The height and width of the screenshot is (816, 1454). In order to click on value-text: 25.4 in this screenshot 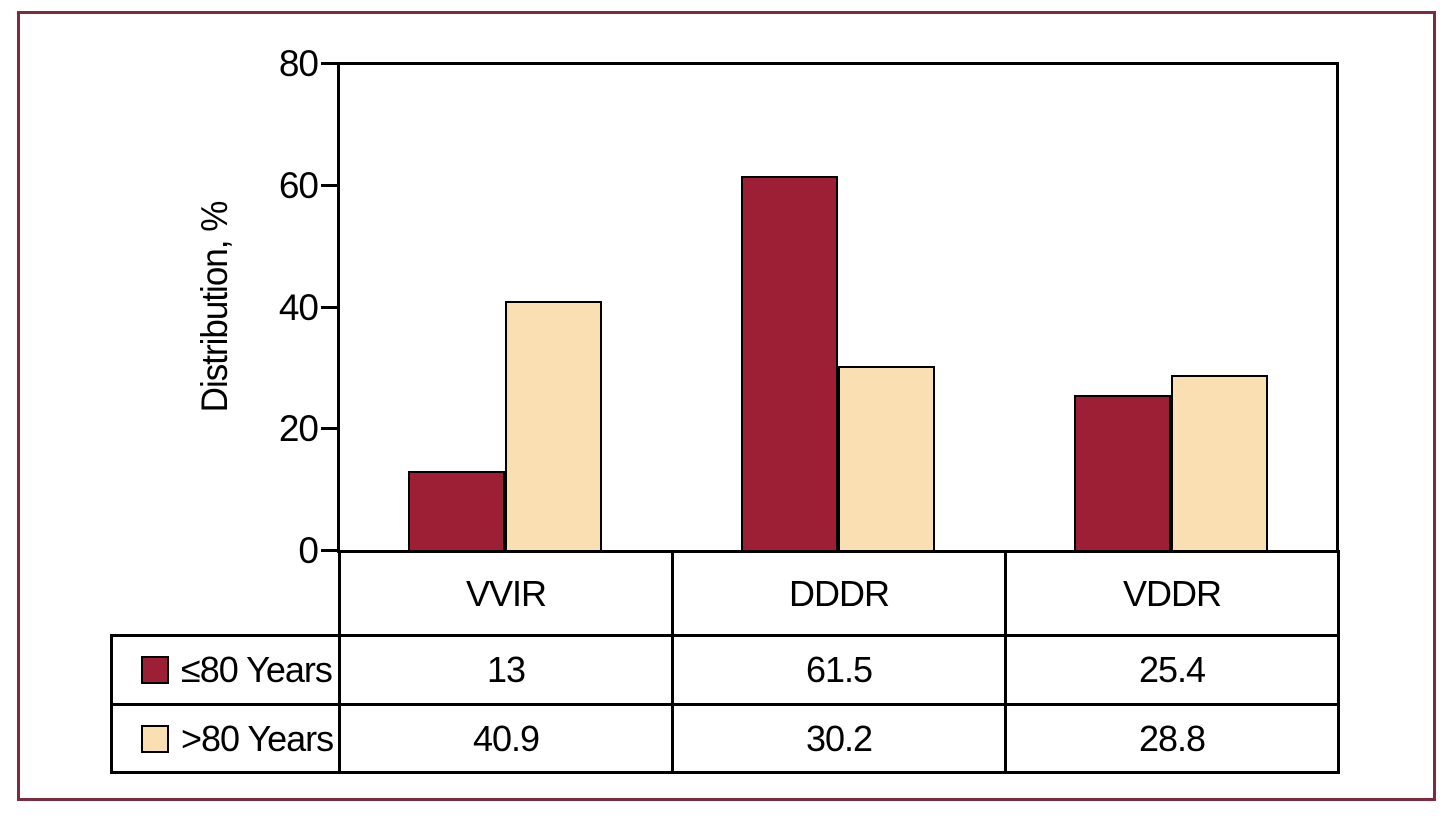, I will do `click(1172, 669)`.